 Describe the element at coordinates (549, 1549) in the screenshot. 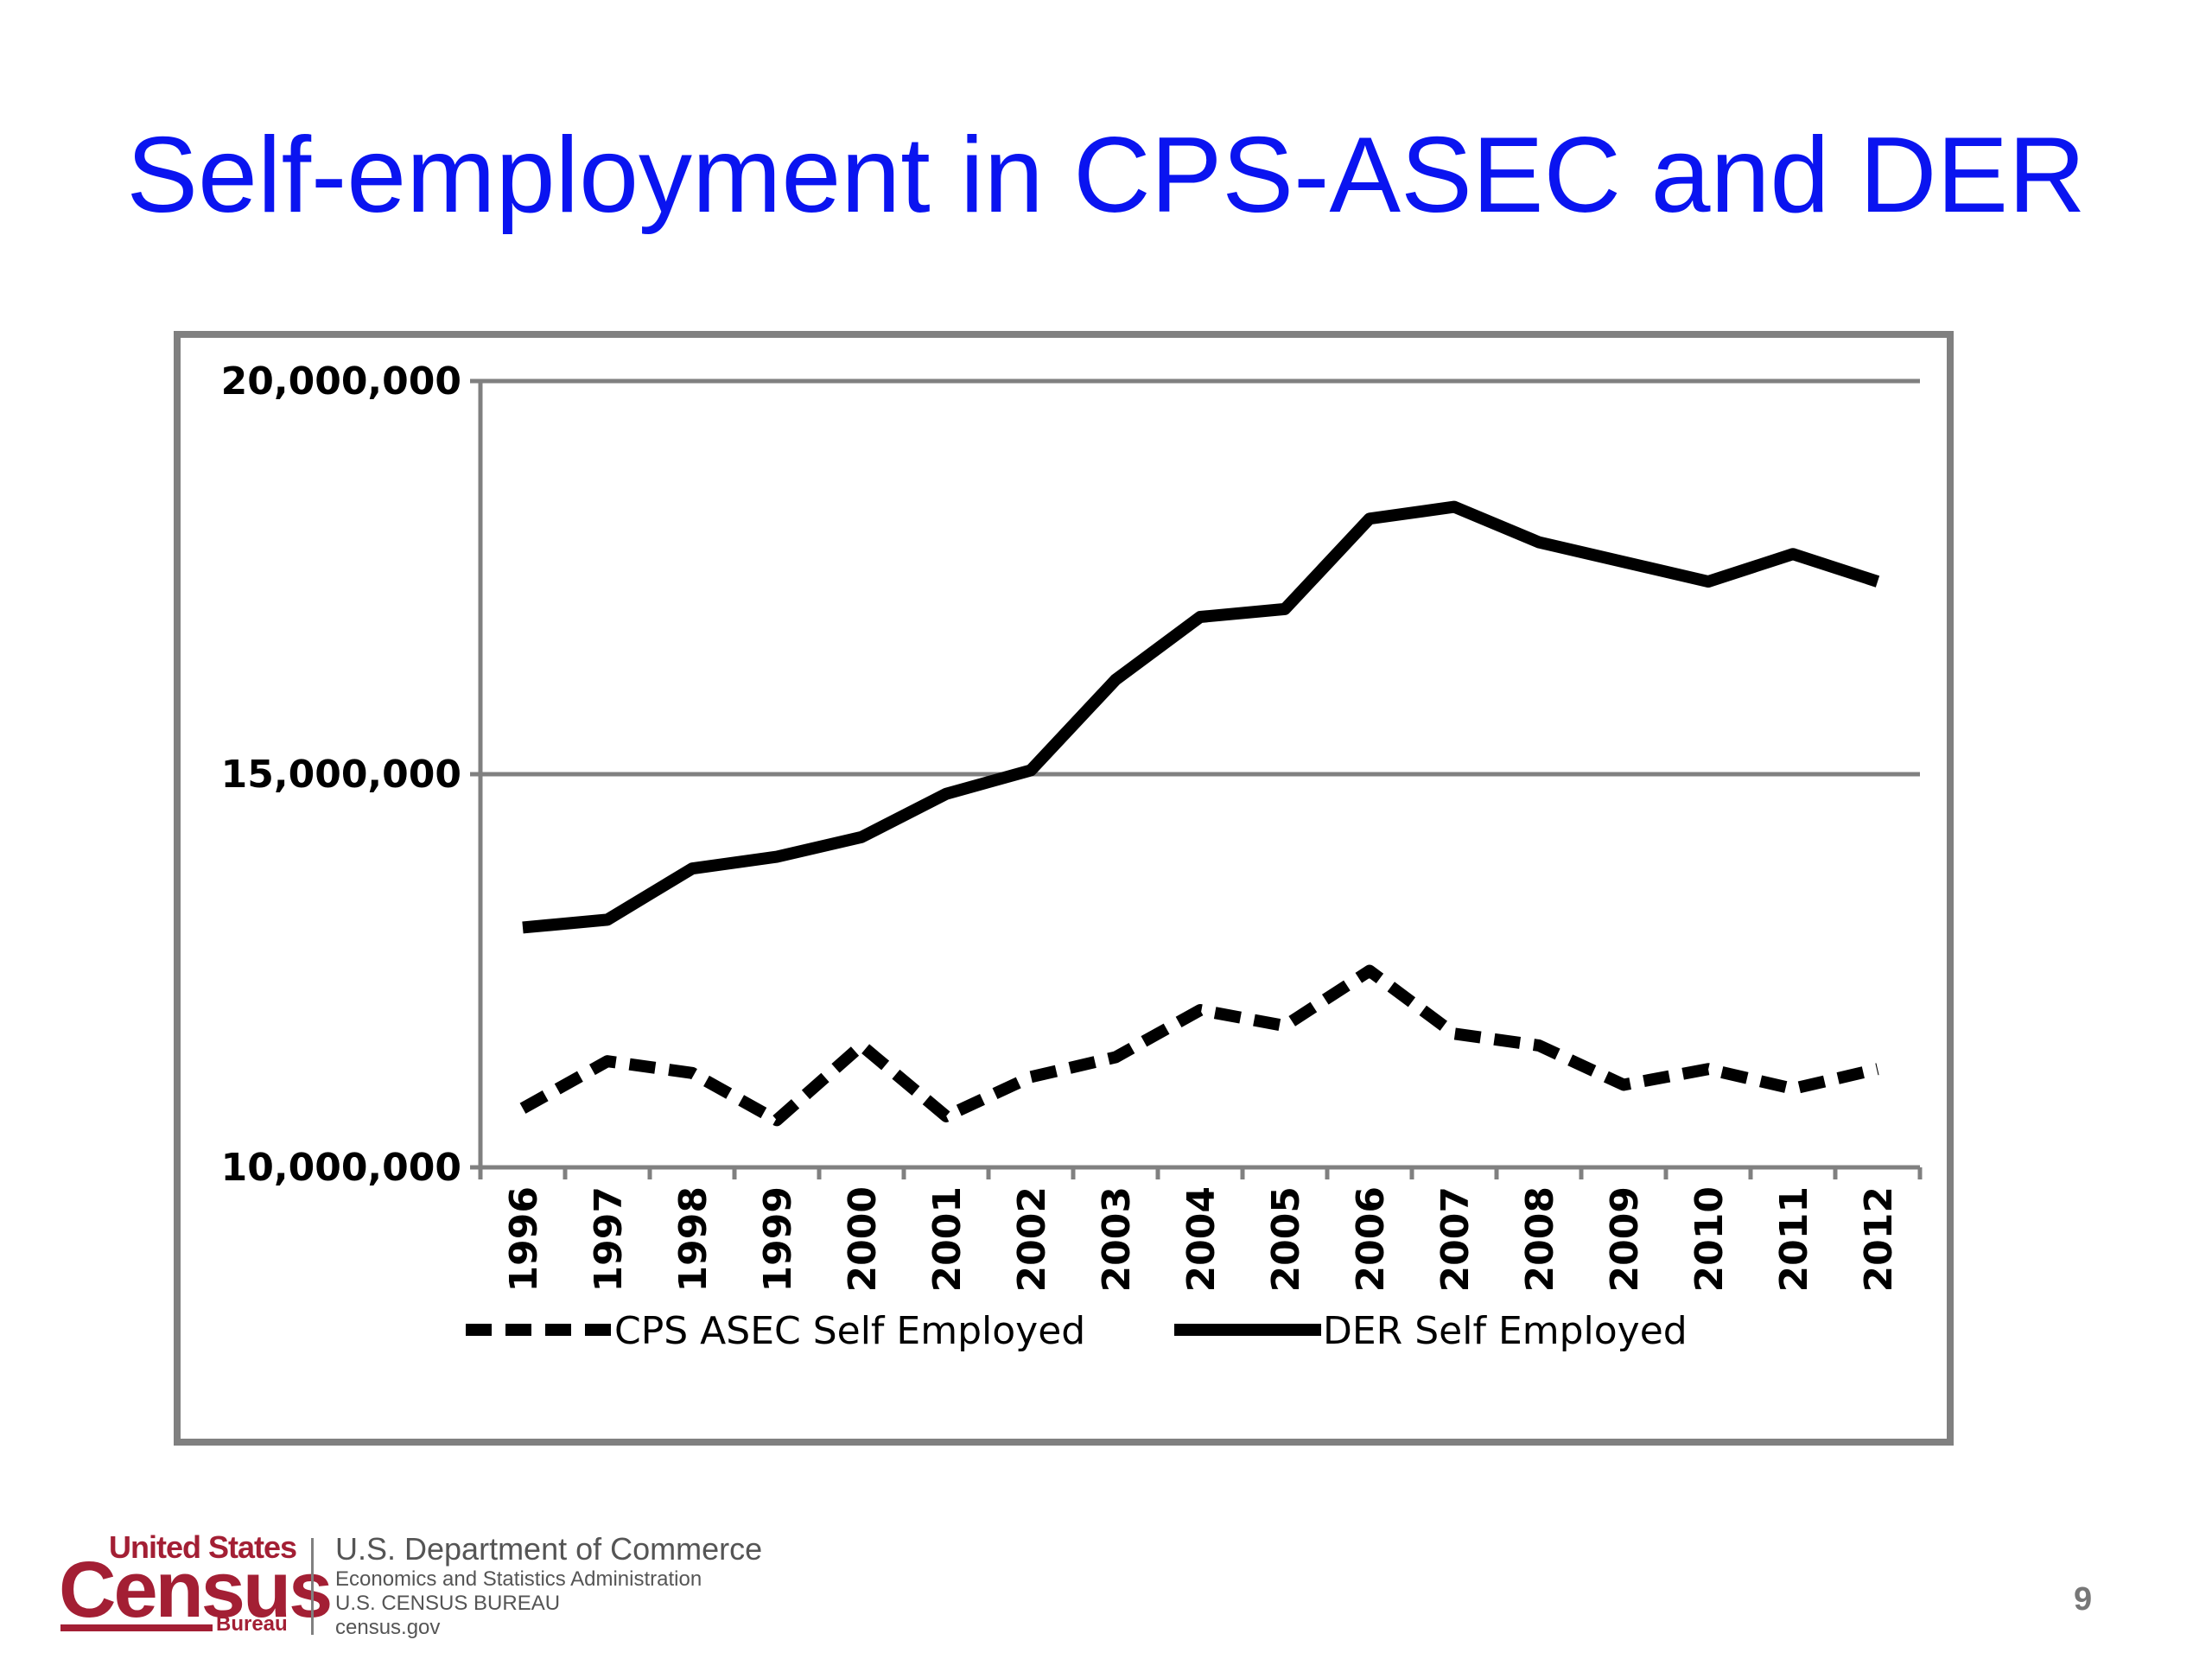

I see `department-name: U.S. Department of Commerce` at that location.